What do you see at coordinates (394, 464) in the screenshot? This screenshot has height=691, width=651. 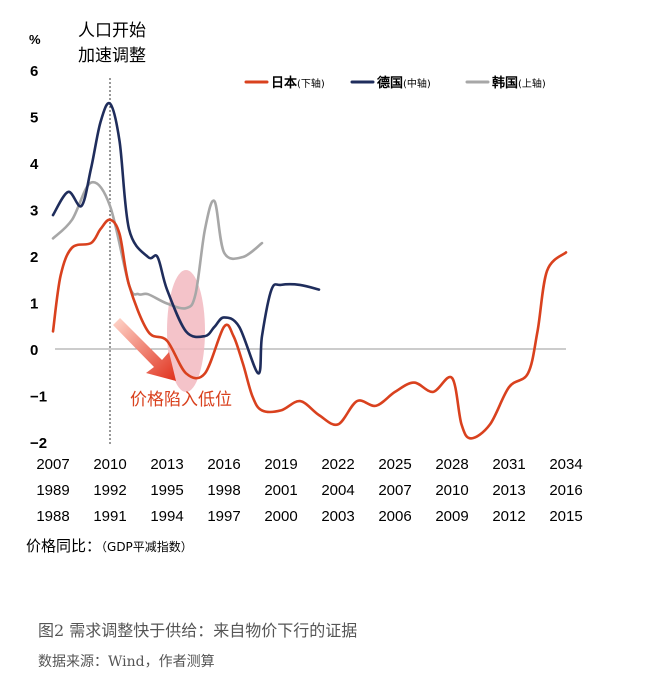 I see `x-tick-label: 2025` at bounding box center [394, 464].